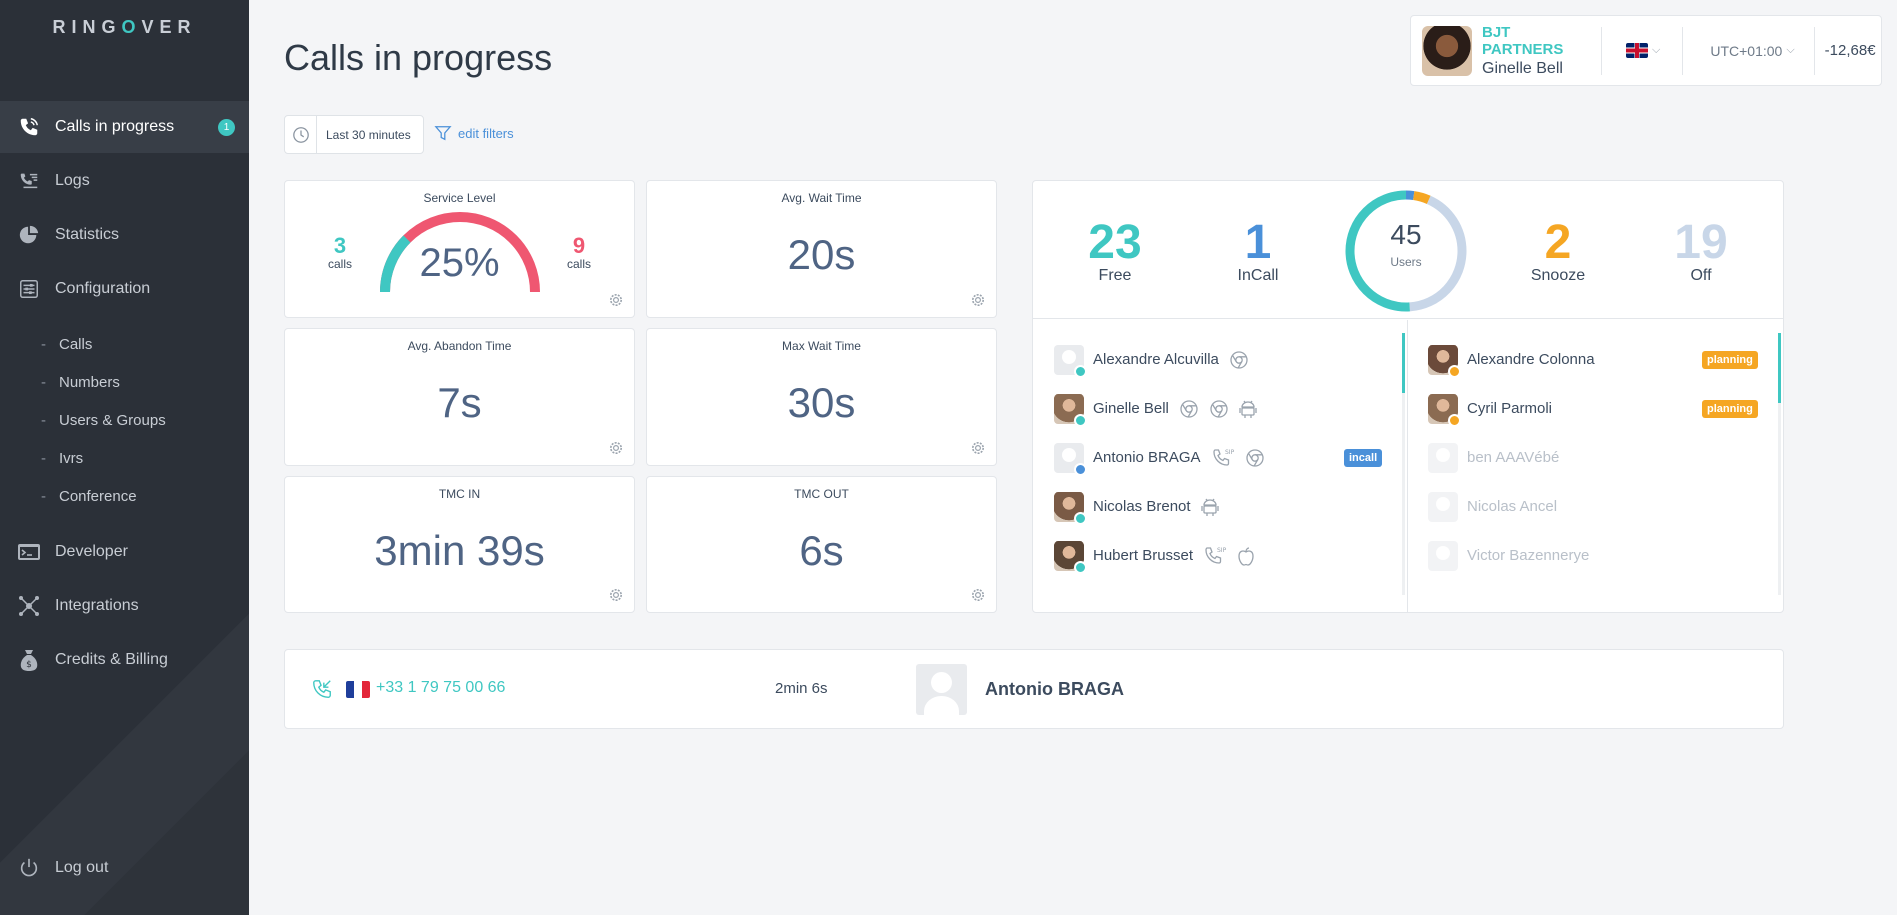 This screenshot has height=915, width=1897. Describe the element at coordinates (821, 254) in the screenshot. I see `card-value: 20s` at that location.